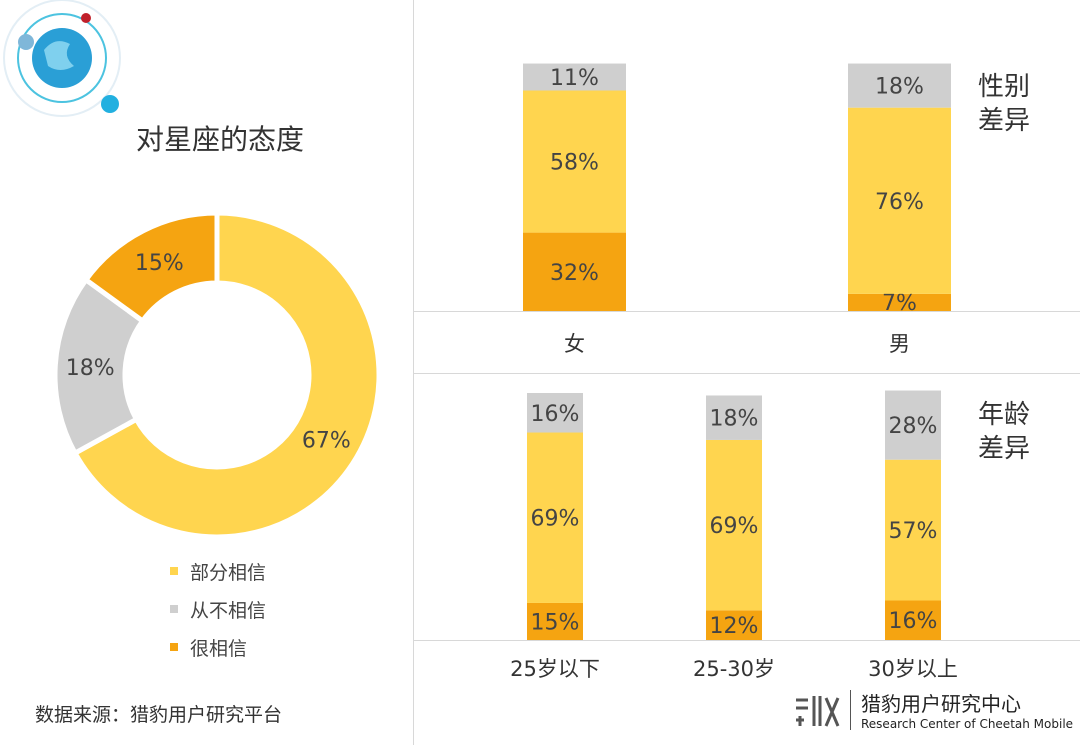 This screenshot has height=745, width=1080. I want to click on gender-title-line-2: 差异, so click(1004, 121).